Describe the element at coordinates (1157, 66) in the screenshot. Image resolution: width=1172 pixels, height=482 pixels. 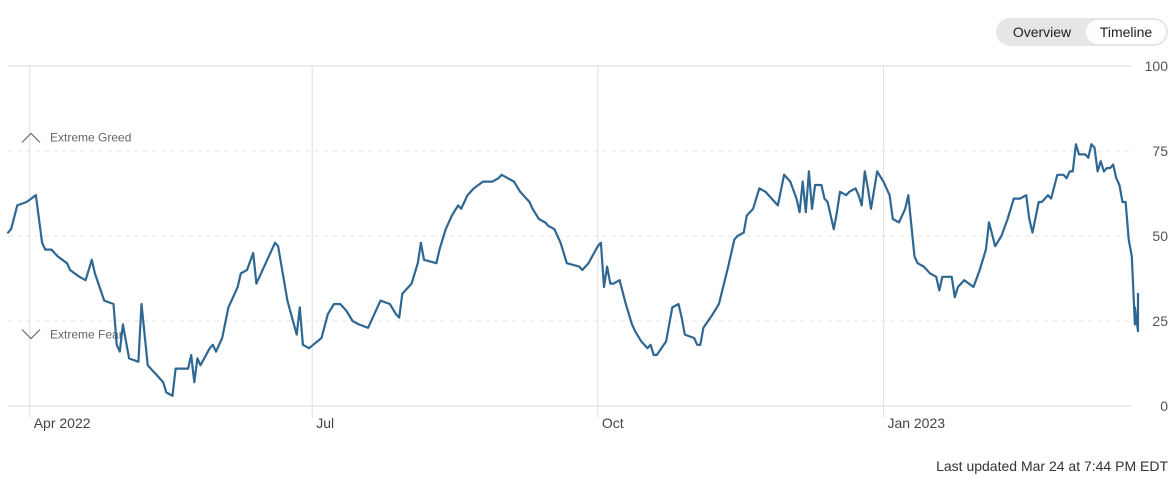
I see `y-tick-label-100: 100` at that location.